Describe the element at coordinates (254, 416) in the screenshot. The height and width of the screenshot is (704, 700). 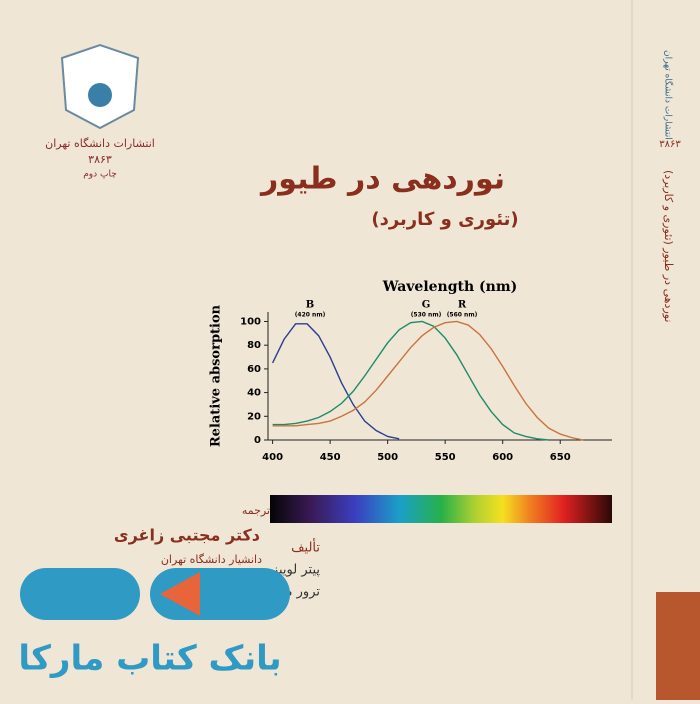
I see `y-tick-label: 20` at that location.